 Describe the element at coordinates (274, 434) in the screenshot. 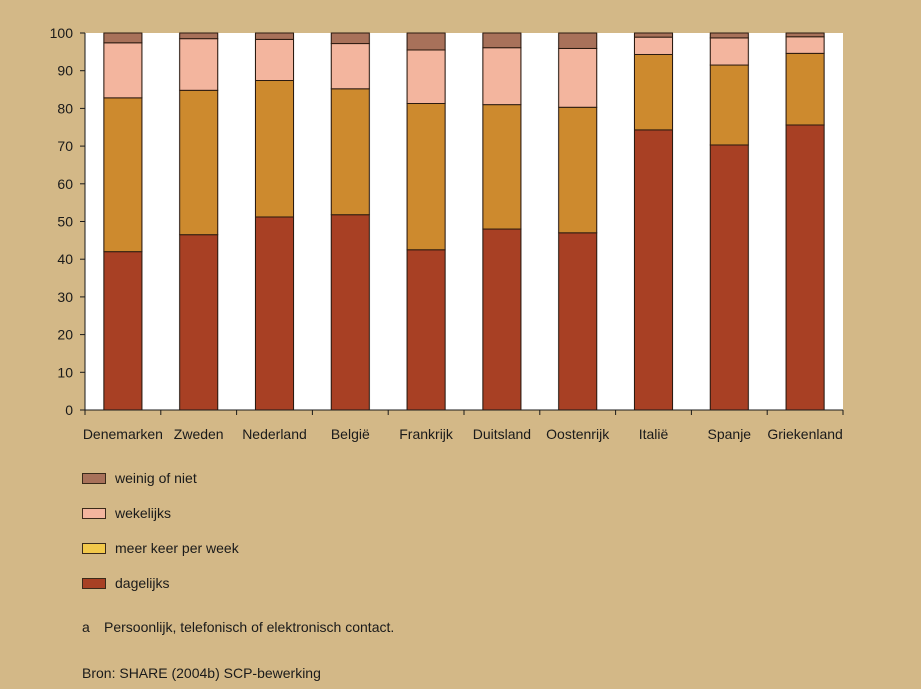

I see `x-tick-label: Nederland` at that location.